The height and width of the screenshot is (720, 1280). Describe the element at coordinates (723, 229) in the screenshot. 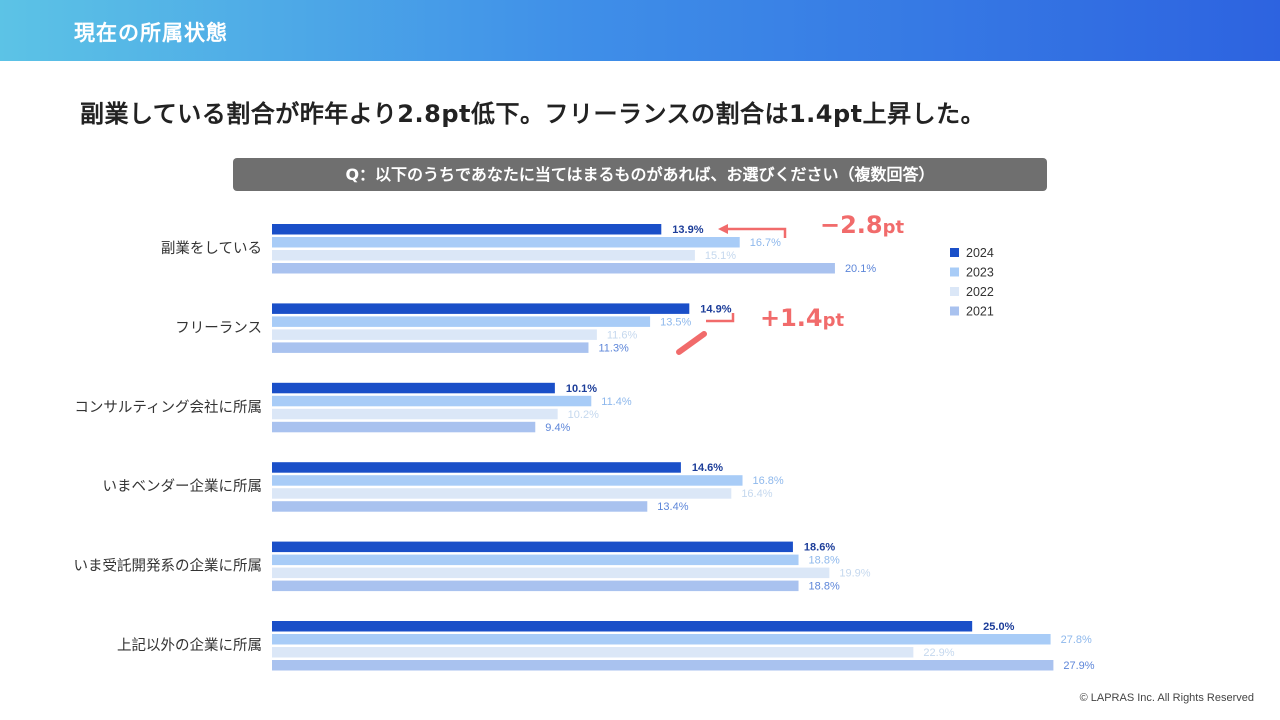

I see `side-job-arrow-head` at that location.